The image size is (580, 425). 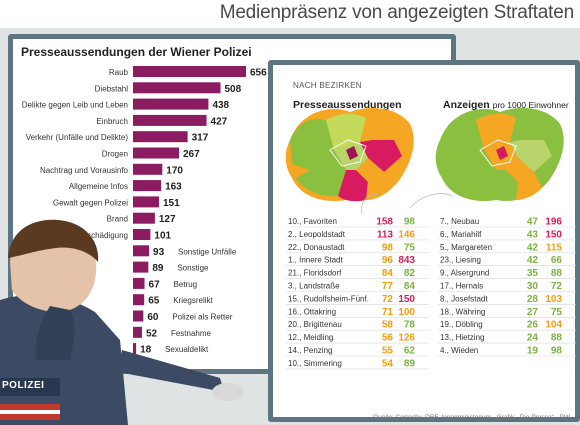 I want to click on bar-label-3: Einbruch, so click(x=112, y=121).